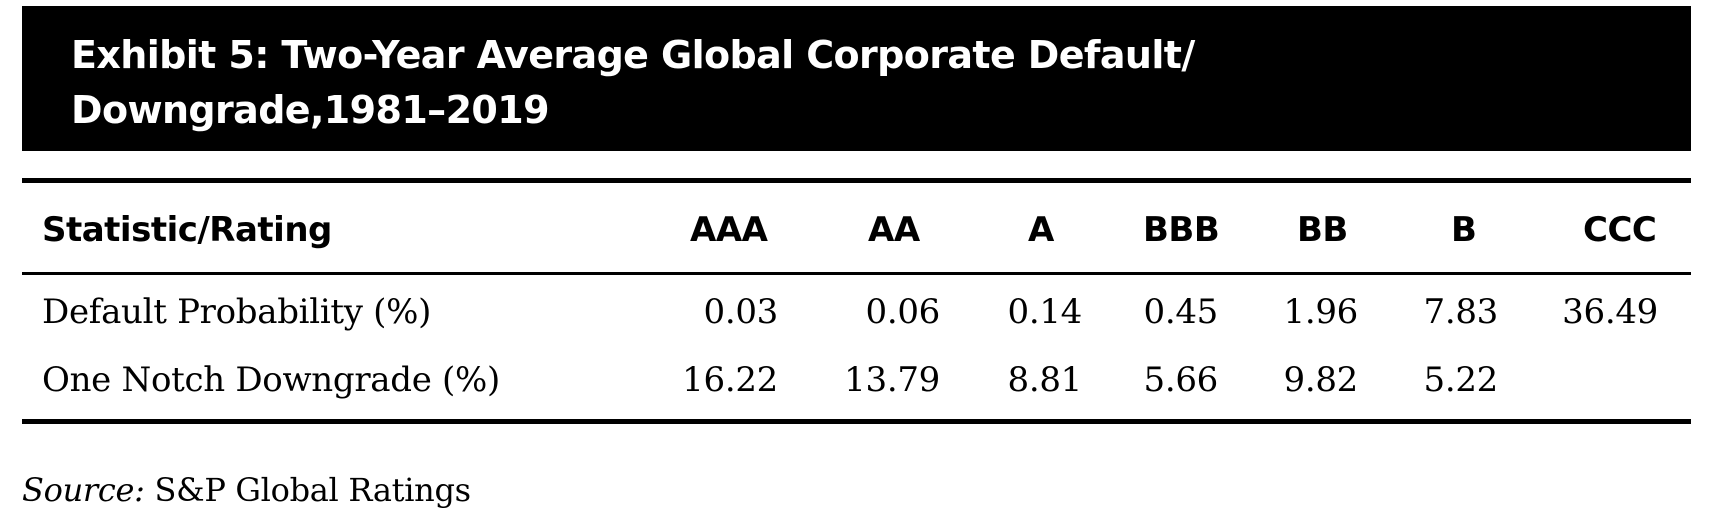 Image resolution: width=1711 pixels, height=523 pixels. Describe the element at coordinates (1320, 312) in the screenshot. I see `cell-default-bb: 1.96` at that location.